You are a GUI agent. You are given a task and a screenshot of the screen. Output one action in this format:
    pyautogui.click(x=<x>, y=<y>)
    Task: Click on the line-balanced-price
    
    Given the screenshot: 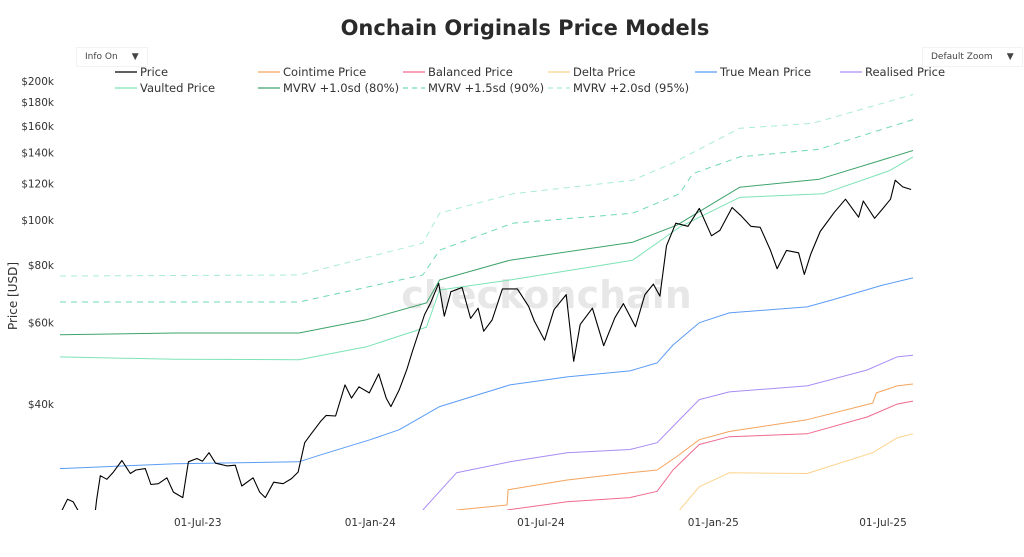 What is the action you would take?
    pyautogui.click(x=710, y=455)
    